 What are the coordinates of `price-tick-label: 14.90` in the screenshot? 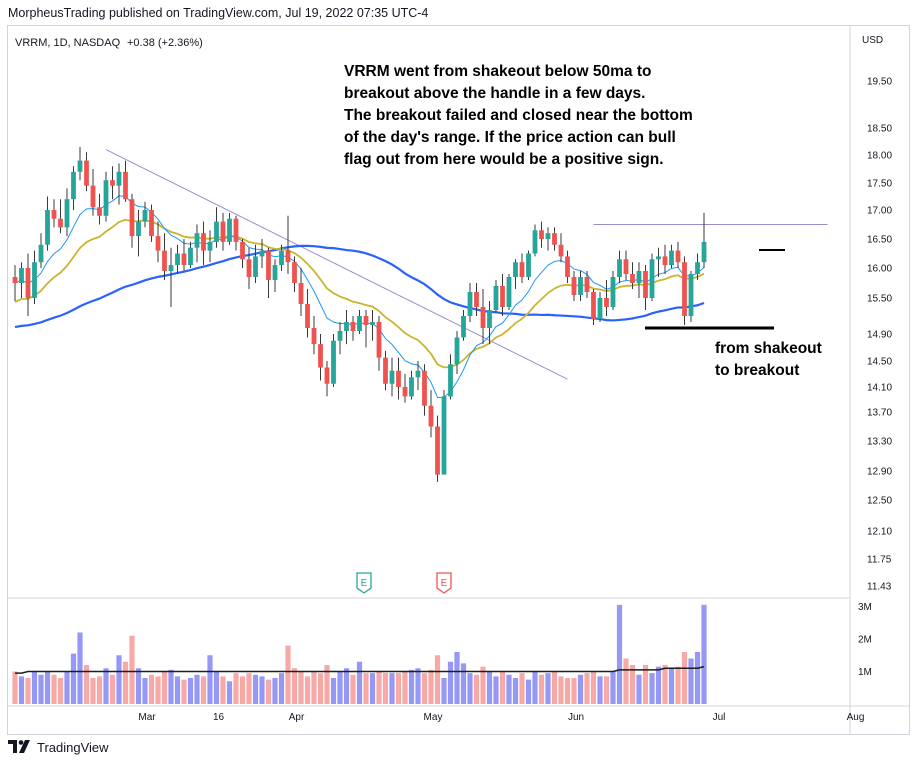 It's located at (879, 335).